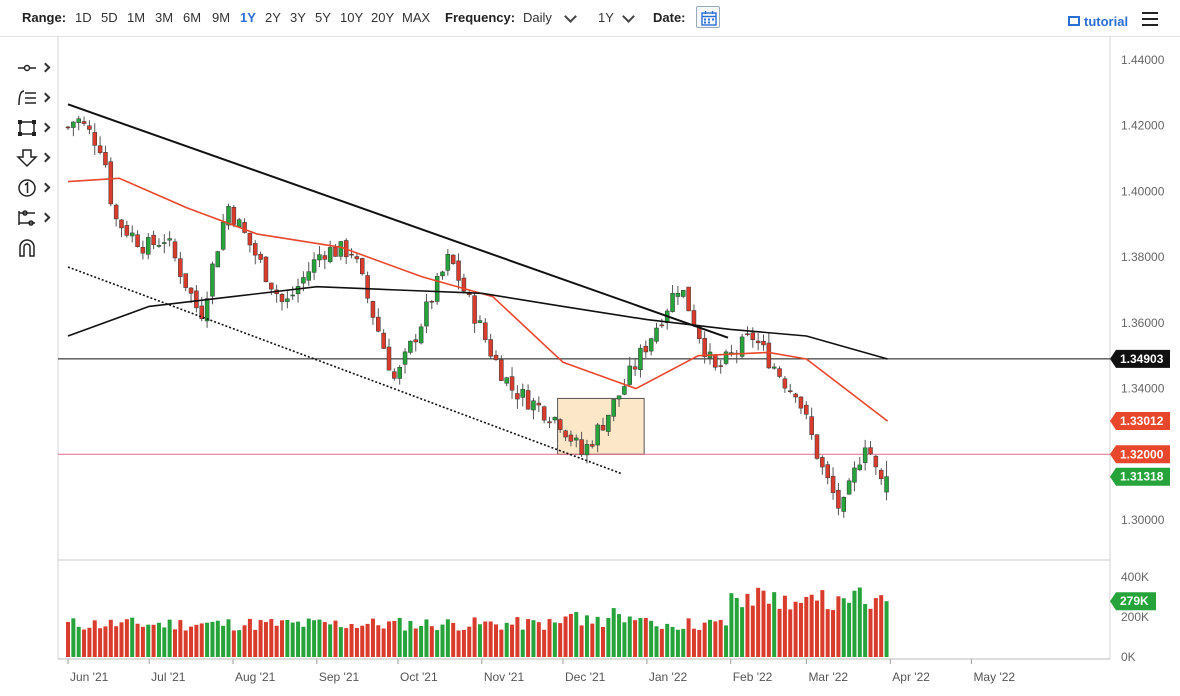 Image resolution: width=1180 pixels, height=696 pixels. I want to click on x-tick-label: May '22, so click(994, 677).